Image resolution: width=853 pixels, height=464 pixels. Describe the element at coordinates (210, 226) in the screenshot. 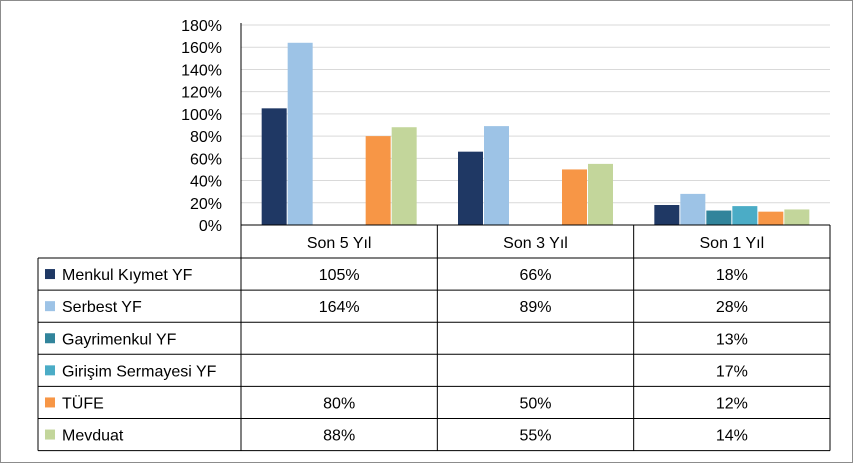

I see `y-tick-label: 0%` at that location.